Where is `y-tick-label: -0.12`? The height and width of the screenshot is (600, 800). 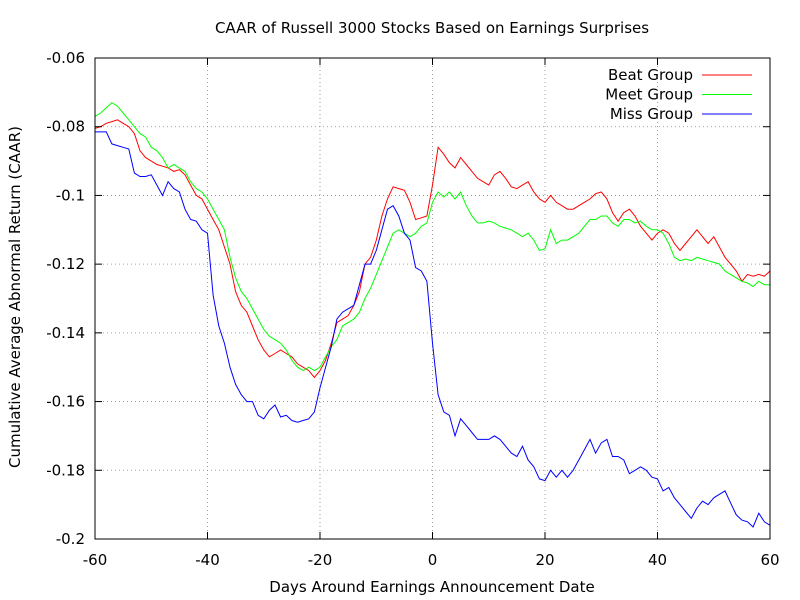 y-tick-label: -0.12 is located at coordinates (65, 264).